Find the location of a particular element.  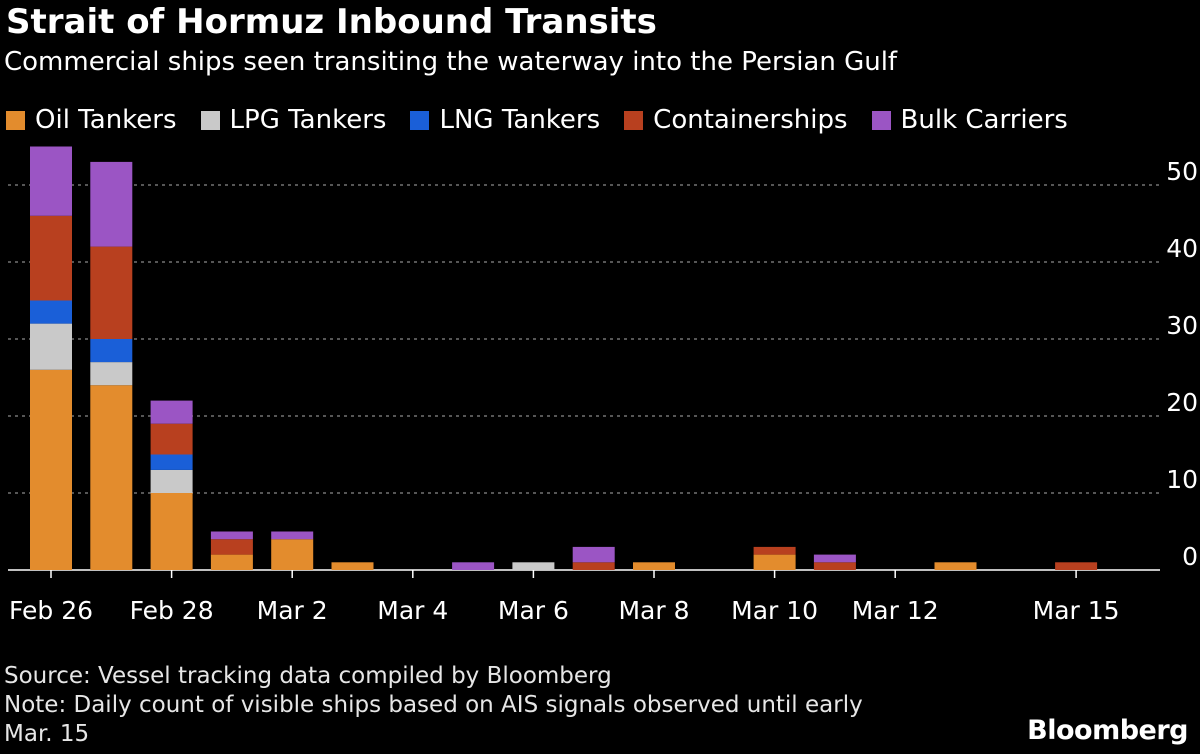

x-tick-label: Mar 4 is located at coordinates (412, 610).